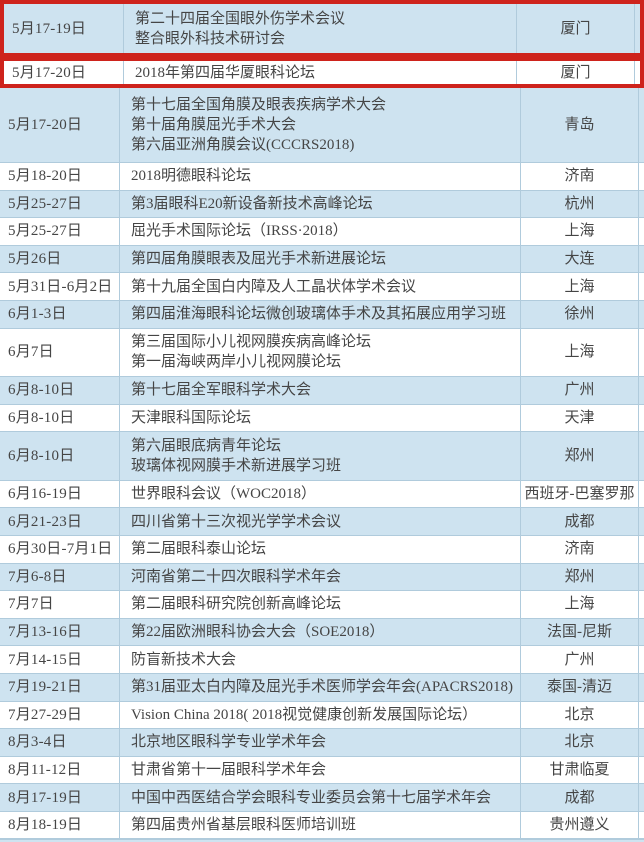  Describe the element at coordinates (580, 418) in the screenshot. I see `location-cell: 天津` at that location.